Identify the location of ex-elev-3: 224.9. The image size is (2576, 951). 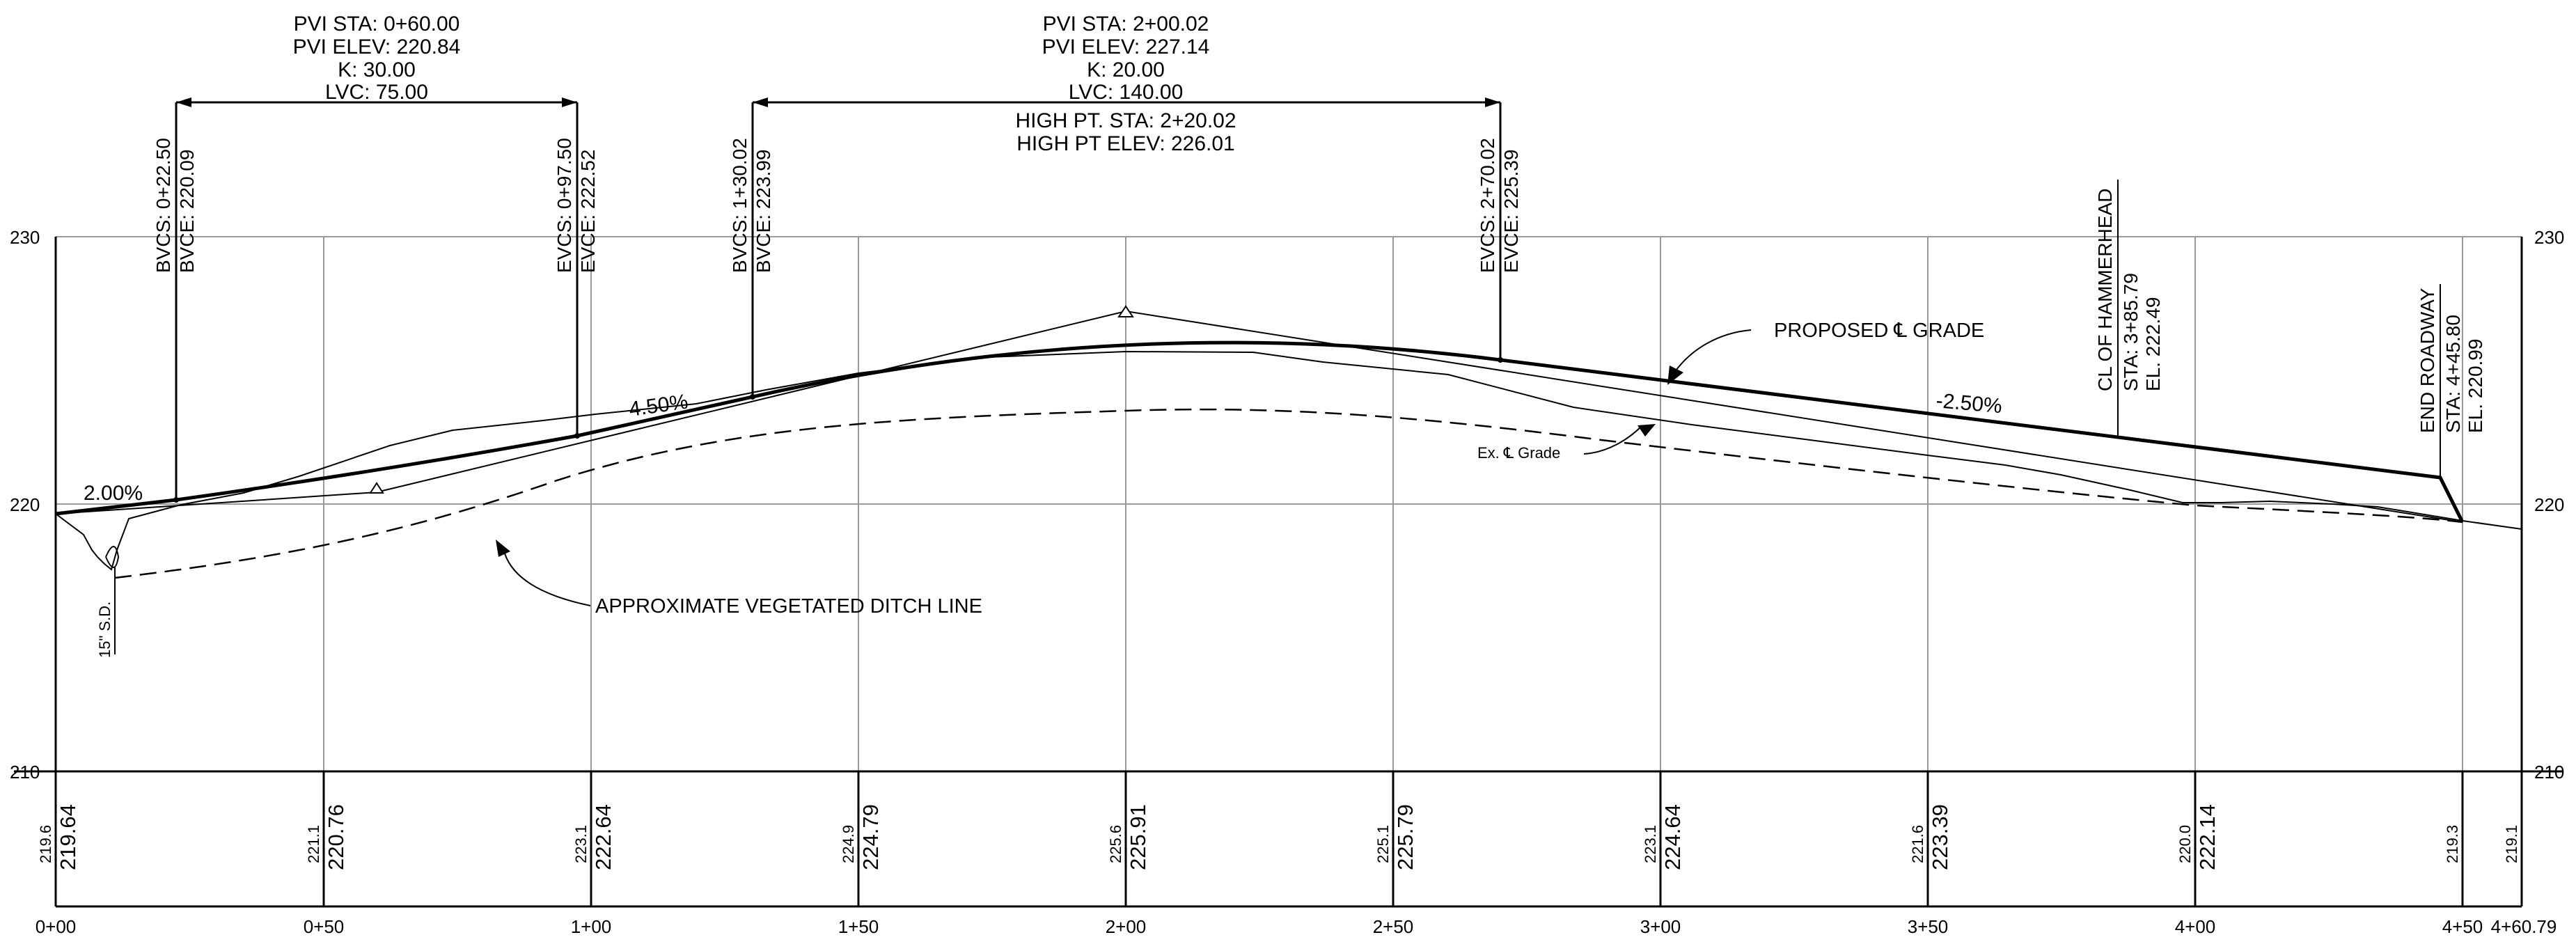
(848, 844).